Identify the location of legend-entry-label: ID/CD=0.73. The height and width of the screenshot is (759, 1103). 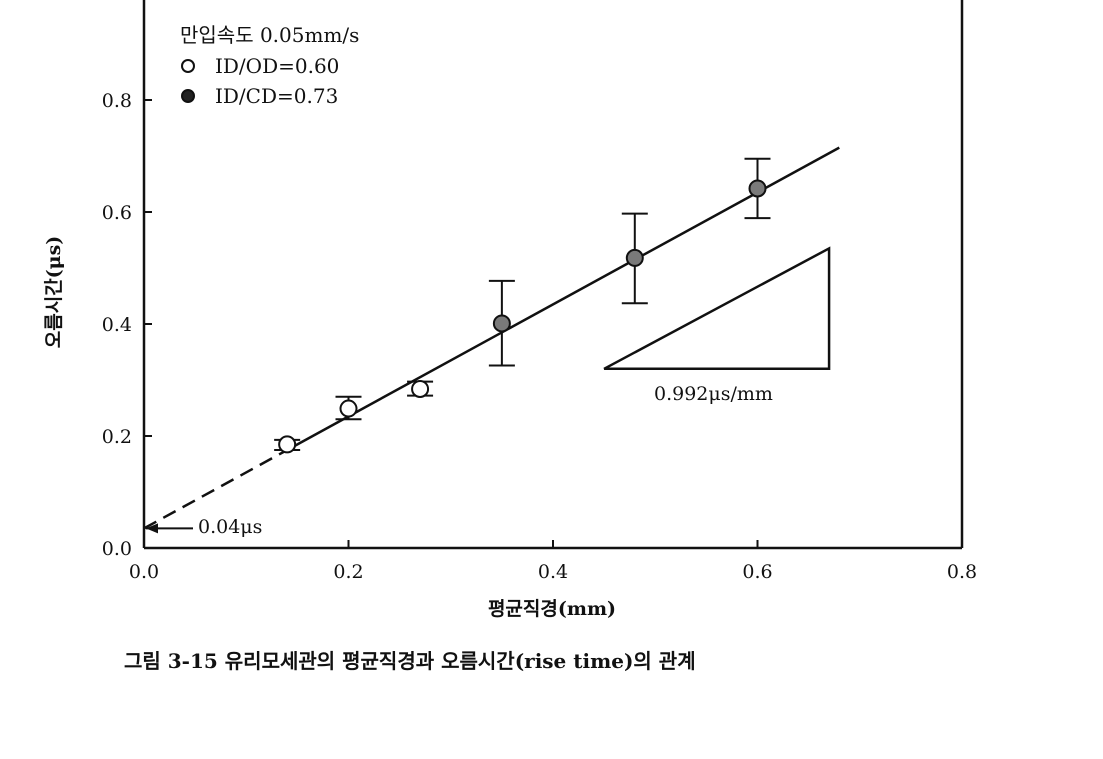
(276, 96).